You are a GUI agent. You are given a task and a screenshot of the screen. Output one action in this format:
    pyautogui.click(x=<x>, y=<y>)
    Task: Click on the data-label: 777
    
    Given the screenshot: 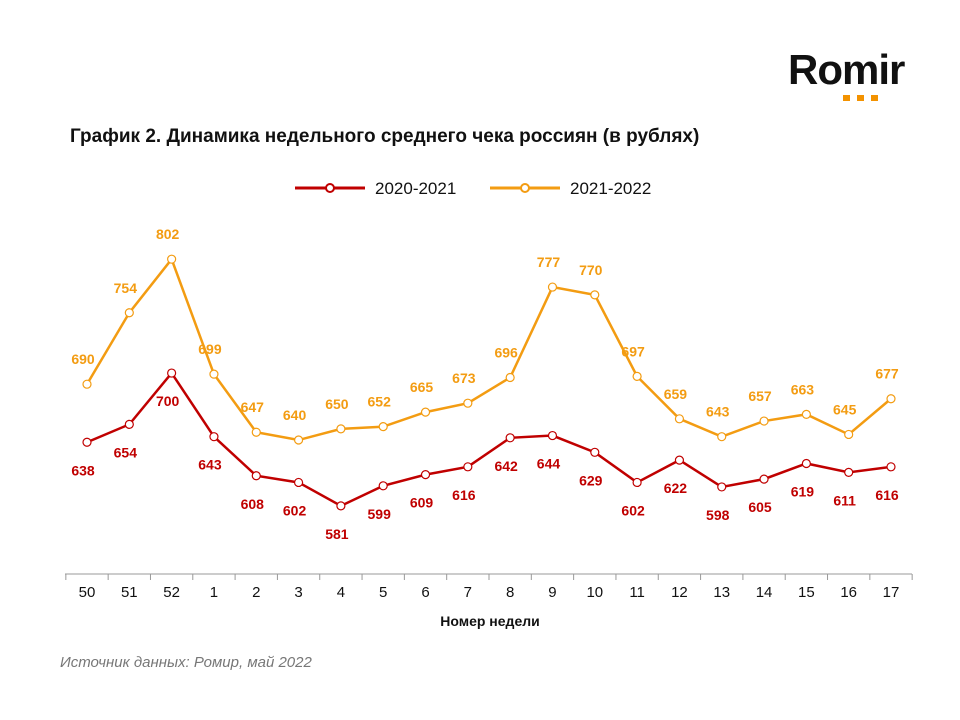 What is the action you would take?
    pyautogui.click(x=549, y=262)
    